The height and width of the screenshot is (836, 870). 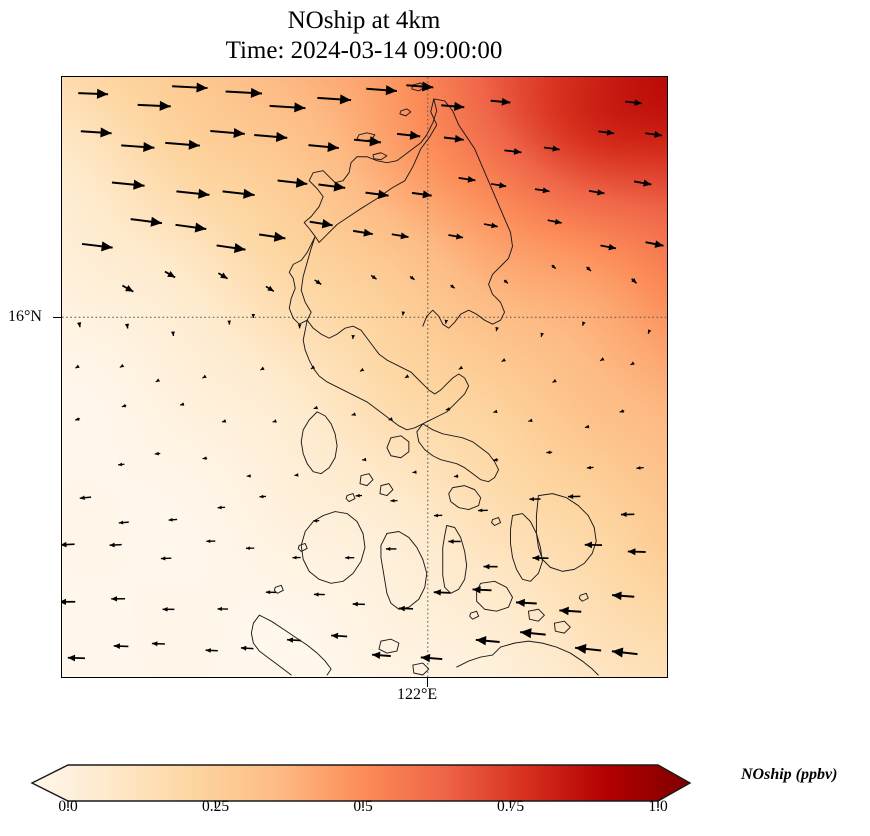 I want to click on colorbar-tick-label: 1.0, so click(x=658, y=806).